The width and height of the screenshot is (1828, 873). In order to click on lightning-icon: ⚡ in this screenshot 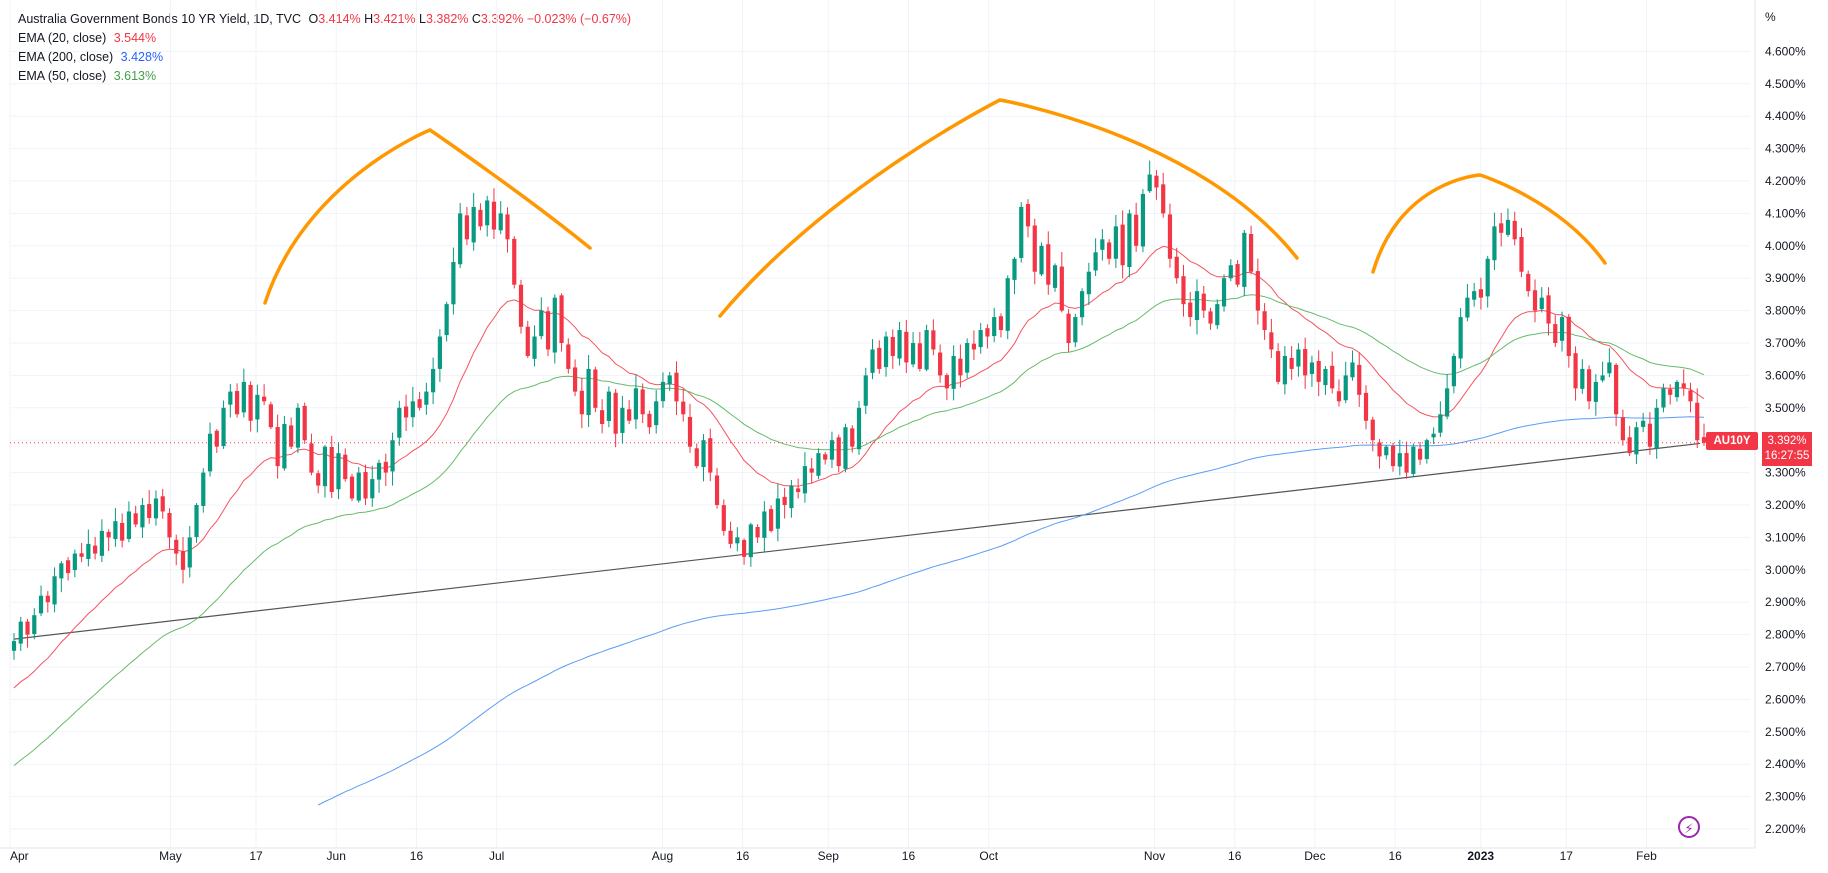, I will do `click(1689, 827)`.